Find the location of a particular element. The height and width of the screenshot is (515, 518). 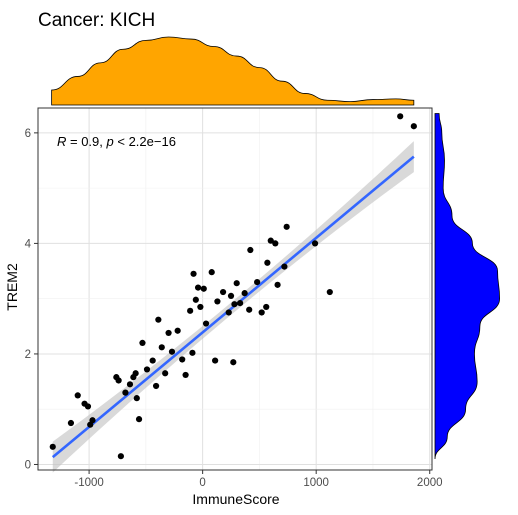

x-axis-title: ImmuneScore is located at coordinates (235, 499).